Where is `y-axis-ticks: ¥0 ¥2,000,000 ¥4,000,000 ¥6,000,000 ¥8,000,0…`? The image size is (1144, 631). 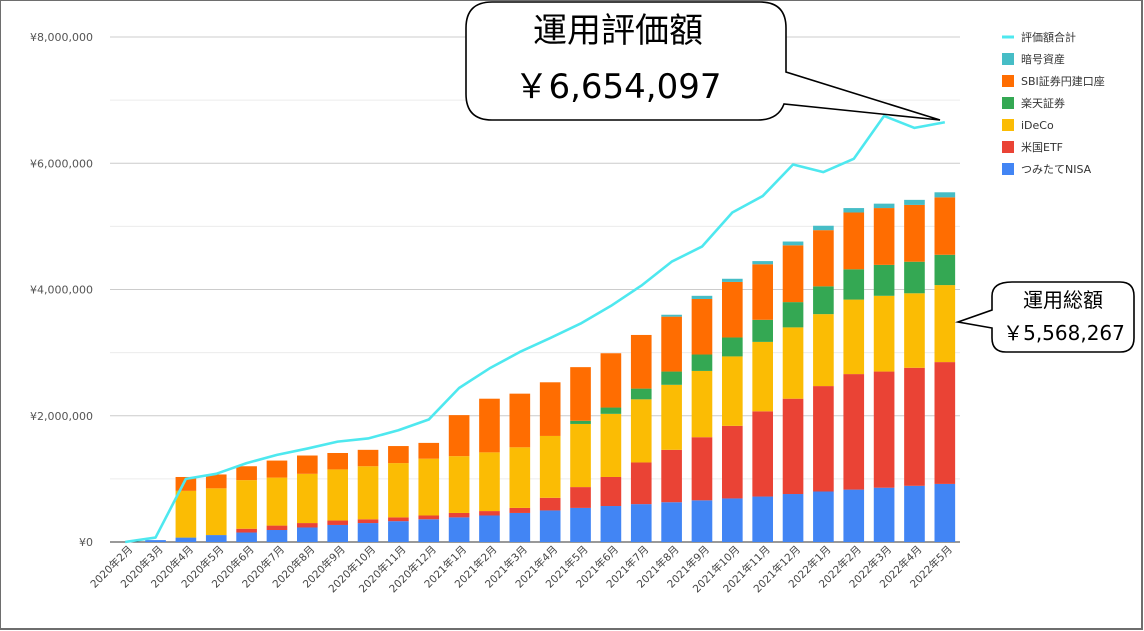 y-axis-ticks: ¥0 ¥2,000,000 ¥4,000,000 ¥6,000,000 ¥8,000,0… is located at coordinates (61, 290).